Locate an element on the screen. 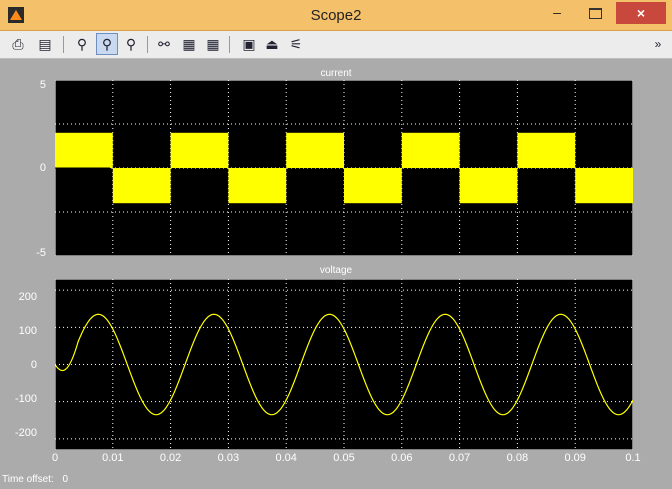  time-offset-label: Time offset: is located at coordinates (28, 479).